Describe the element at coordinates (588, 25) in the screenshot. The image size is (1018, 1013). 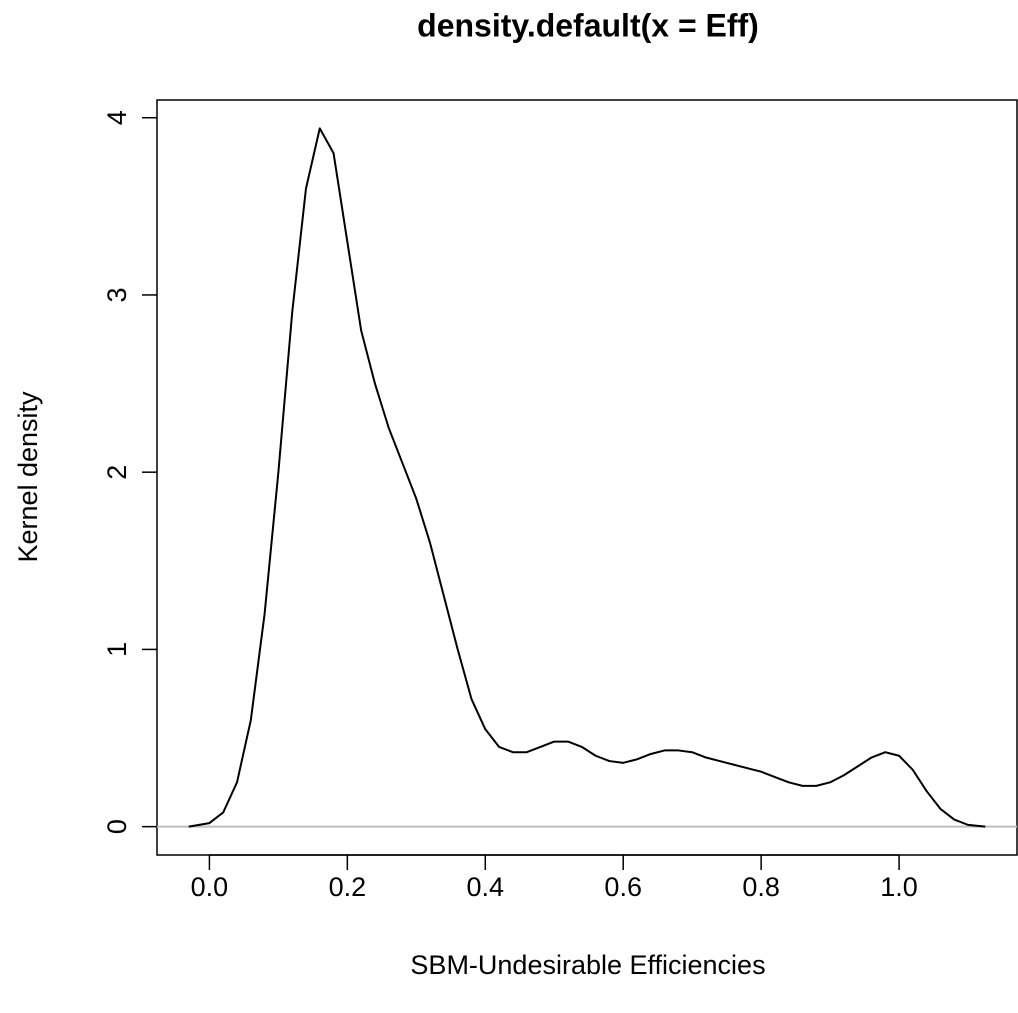
I see `chart-title: density.default(x = Eff)` at that location.